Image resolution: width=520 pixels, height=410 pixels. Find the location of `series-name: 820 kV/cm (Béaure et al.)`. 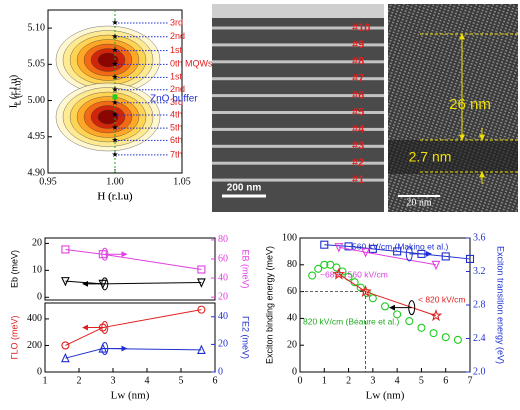

series-name: 820 kV/cm (Béaure et al.) is located at coordinates (351, 321).